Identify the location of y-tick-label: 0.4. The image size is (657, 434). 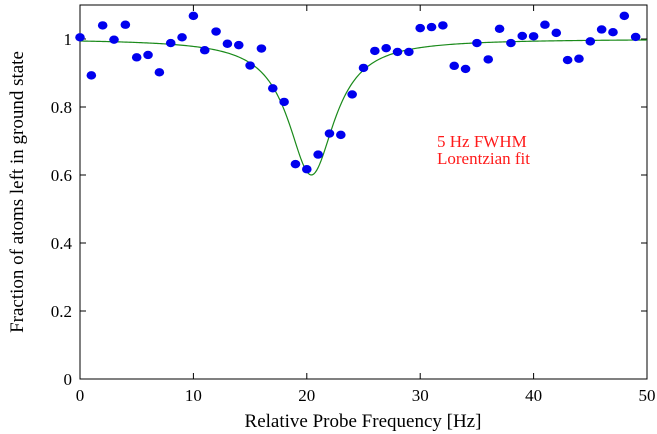
(62, 243).